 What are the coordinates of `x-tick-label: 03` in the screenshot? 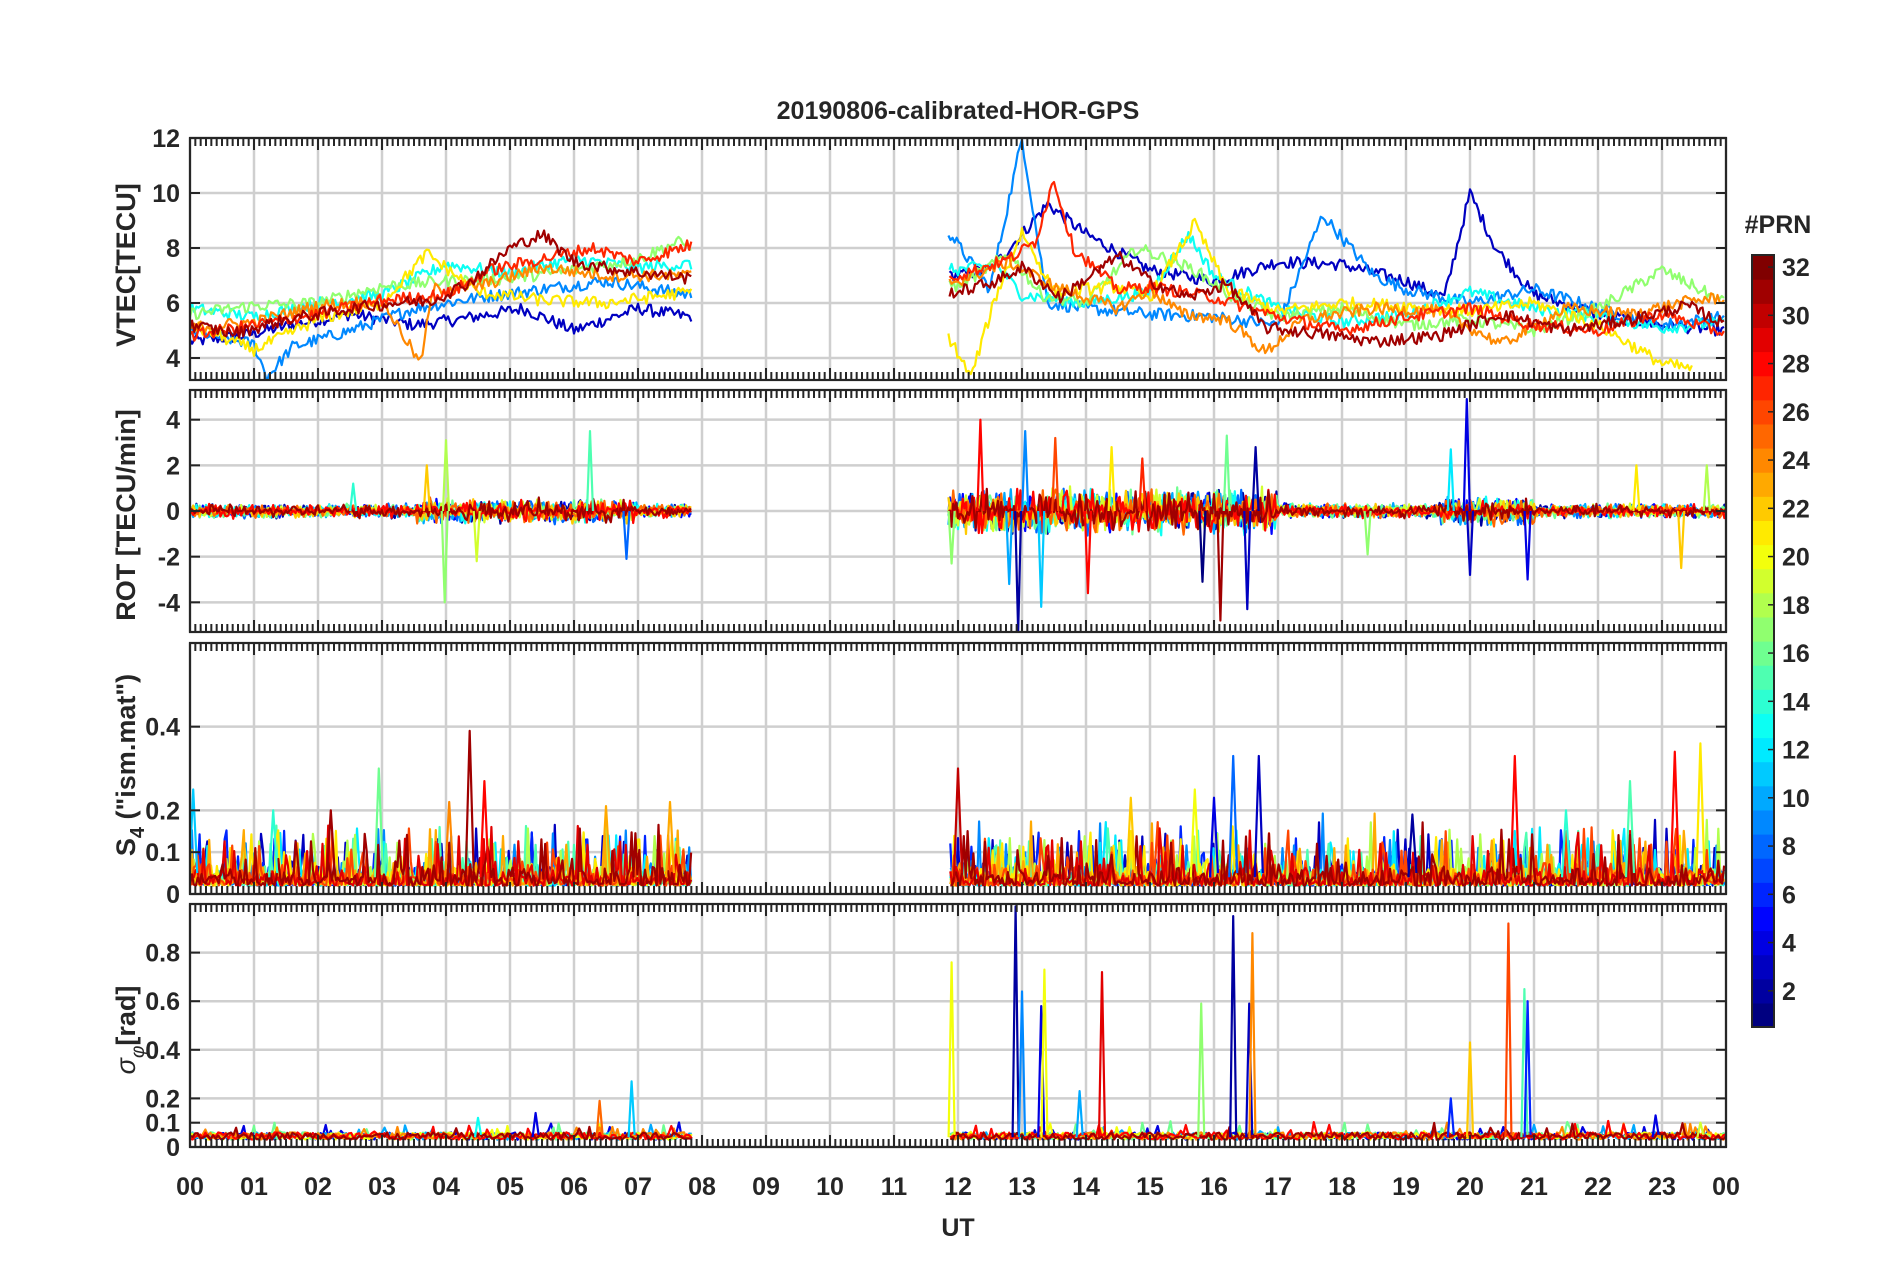 It's located at (382, 1187).